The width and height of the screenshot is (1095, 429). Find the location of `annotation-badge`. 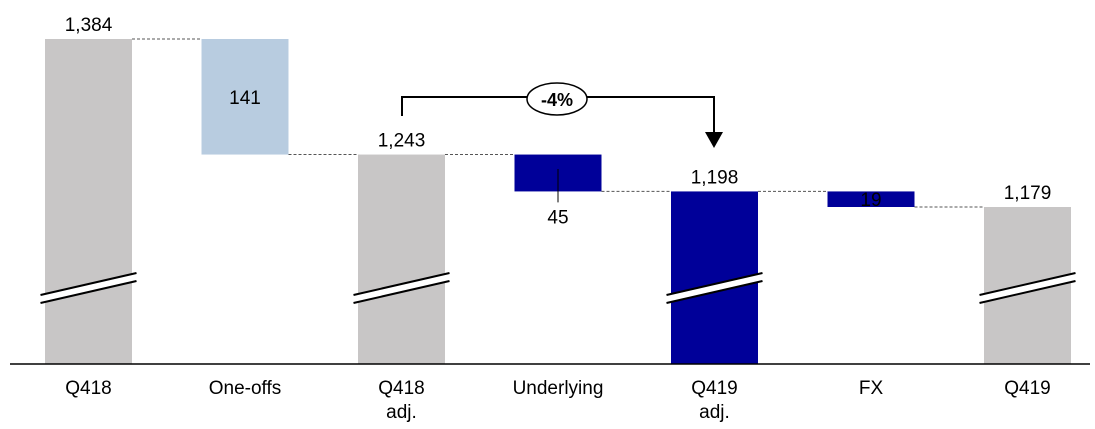

annotation-badge is located at coordinates (557, 99).